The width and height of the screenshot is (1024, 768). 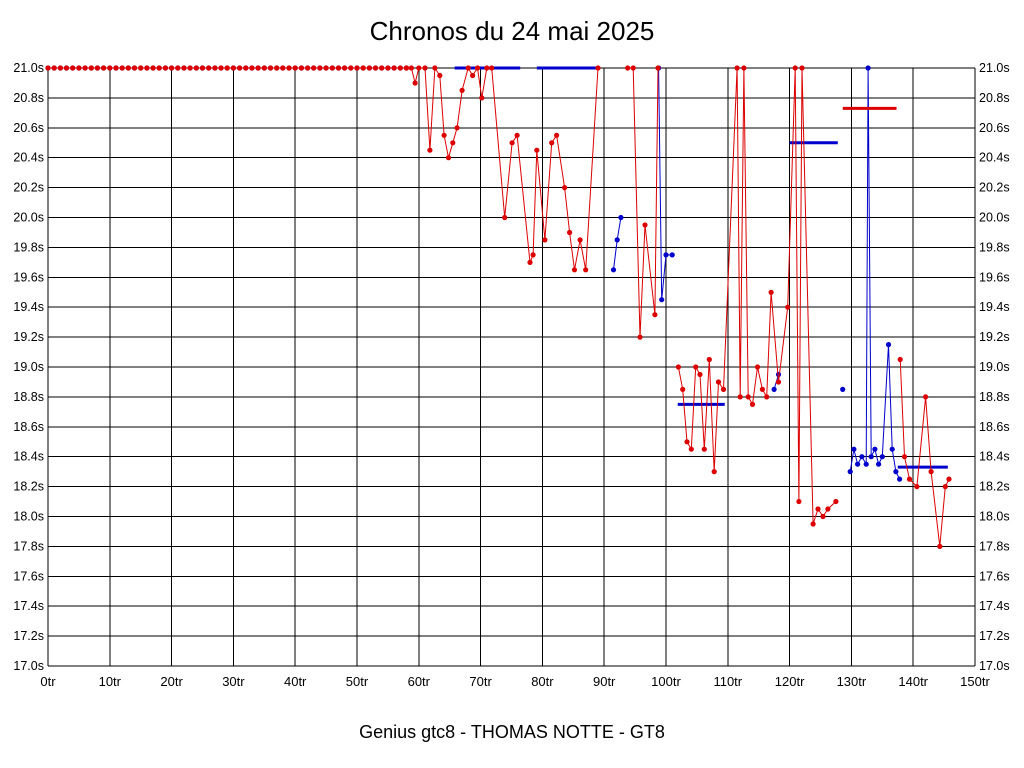 I want to click on y-axis-label-right: 19.0s, so click(x=994, y=367).